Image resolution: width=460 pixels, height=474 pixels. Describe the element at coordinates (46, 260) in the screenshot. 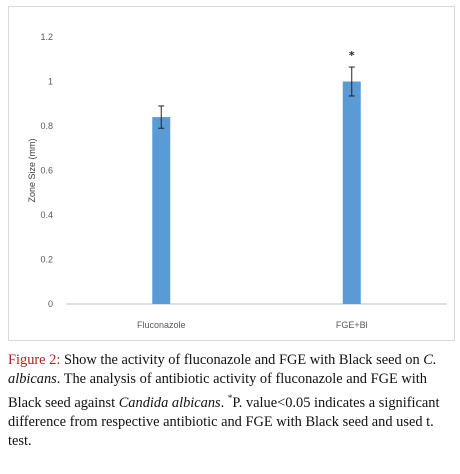

I see `y-tick-label: 0.2` at that location.